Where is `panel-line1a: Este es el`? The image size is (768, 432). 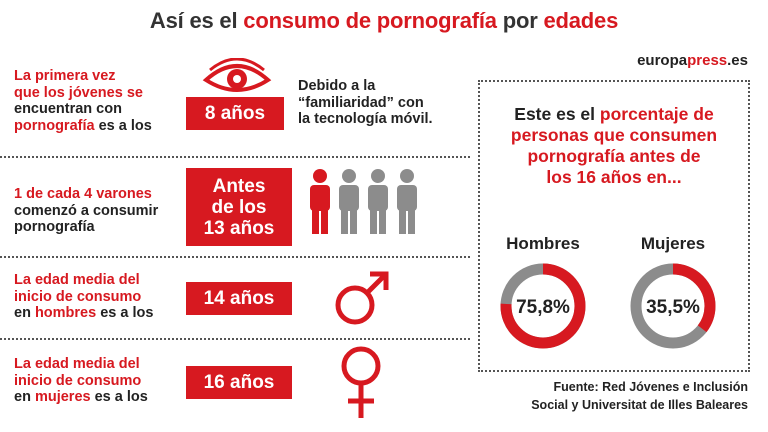 panel-line1a: Este es el is located at coordinates (557, 114).